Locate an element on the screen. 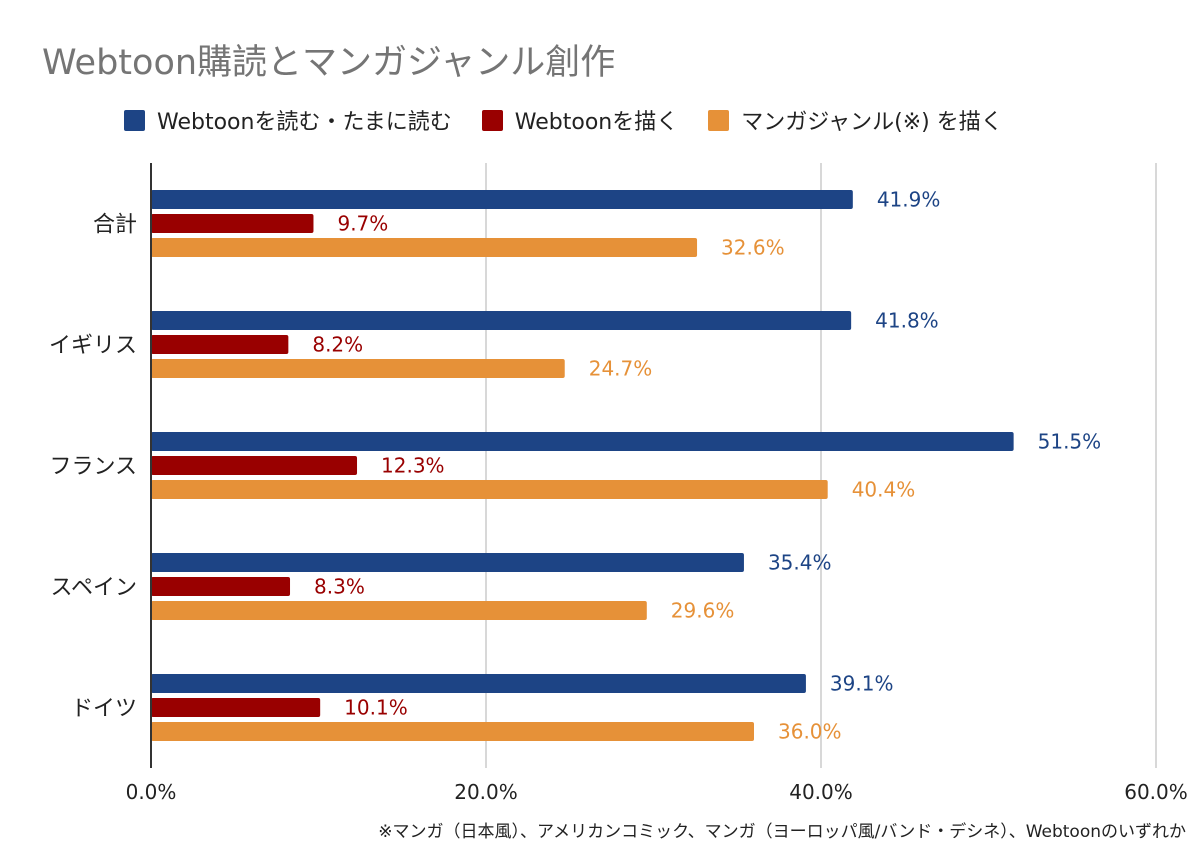 The height and width of the screenshot is (846, 1200). data-label-s2-c0: 32.6% is located at coordinates (753, 248).